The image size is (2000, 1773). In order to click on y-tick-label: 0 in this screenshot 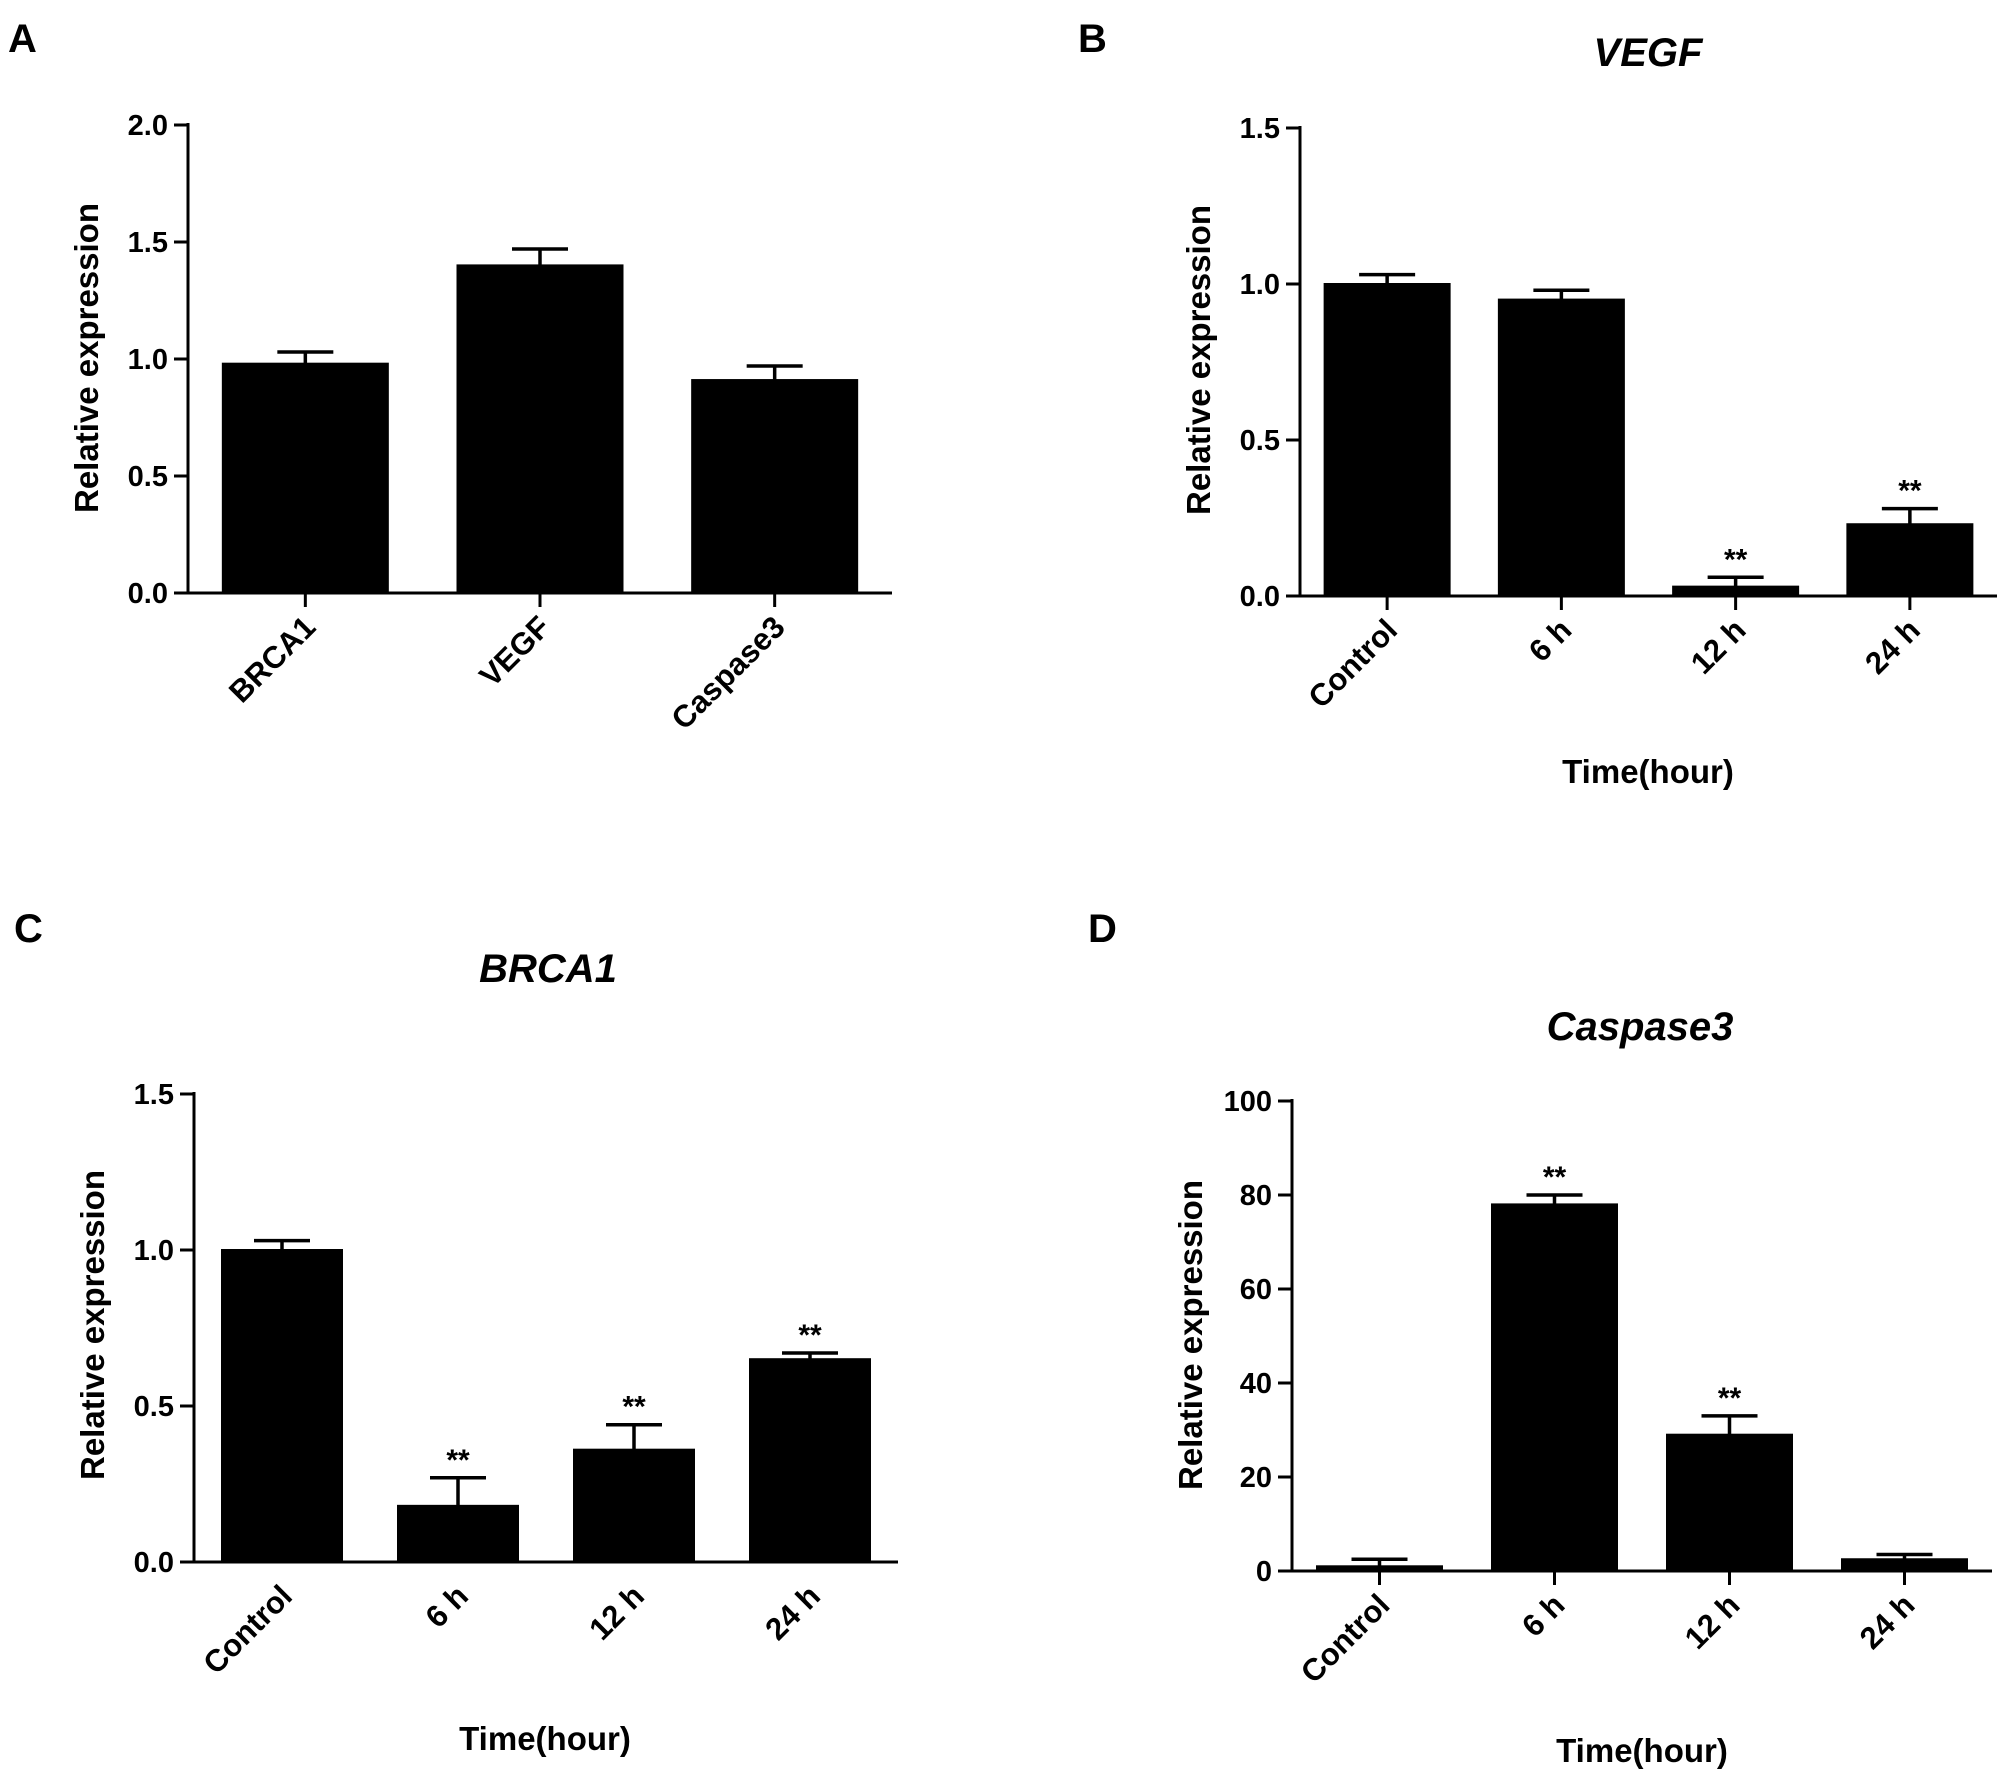, I will do `click(1264, 1572)`.